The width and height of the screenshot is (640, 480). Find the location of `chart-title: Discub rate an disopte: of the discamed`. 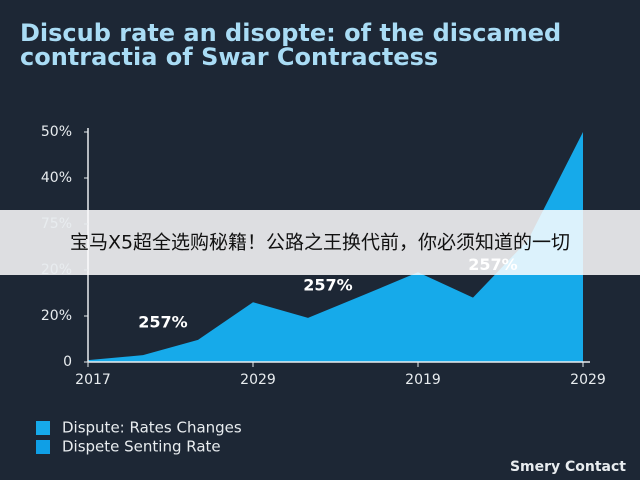

chart-title: Discub rate an disopte: of the discamed is located at coordinates (290, 33).